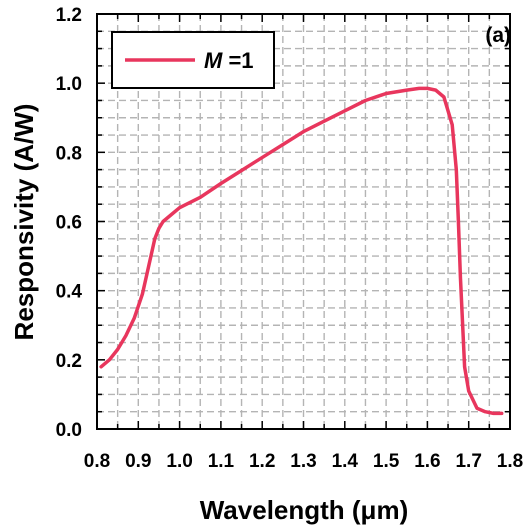 This screenshot has height=527, width=528. I want to click on y-tick-label: 0.0, so click(69, 430).